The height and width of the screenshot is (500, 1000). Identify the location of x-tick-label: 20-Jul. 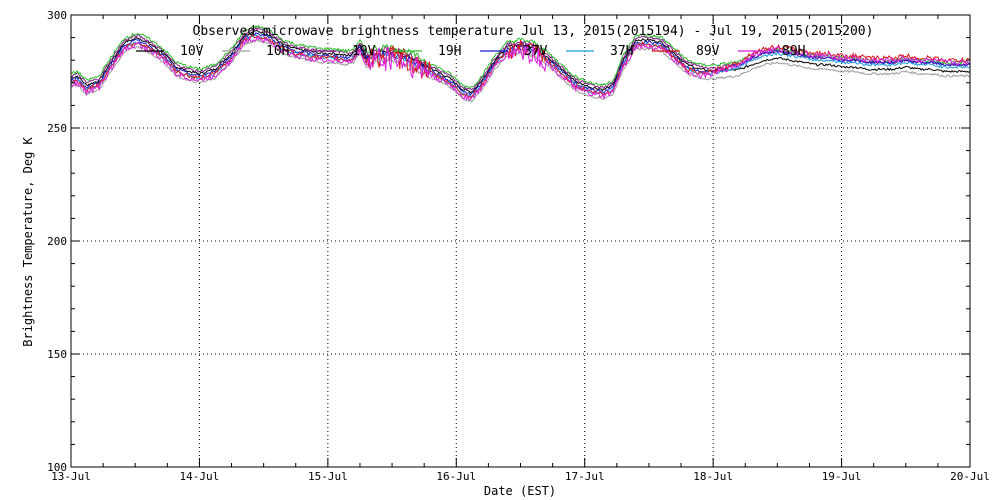
(970, 476).